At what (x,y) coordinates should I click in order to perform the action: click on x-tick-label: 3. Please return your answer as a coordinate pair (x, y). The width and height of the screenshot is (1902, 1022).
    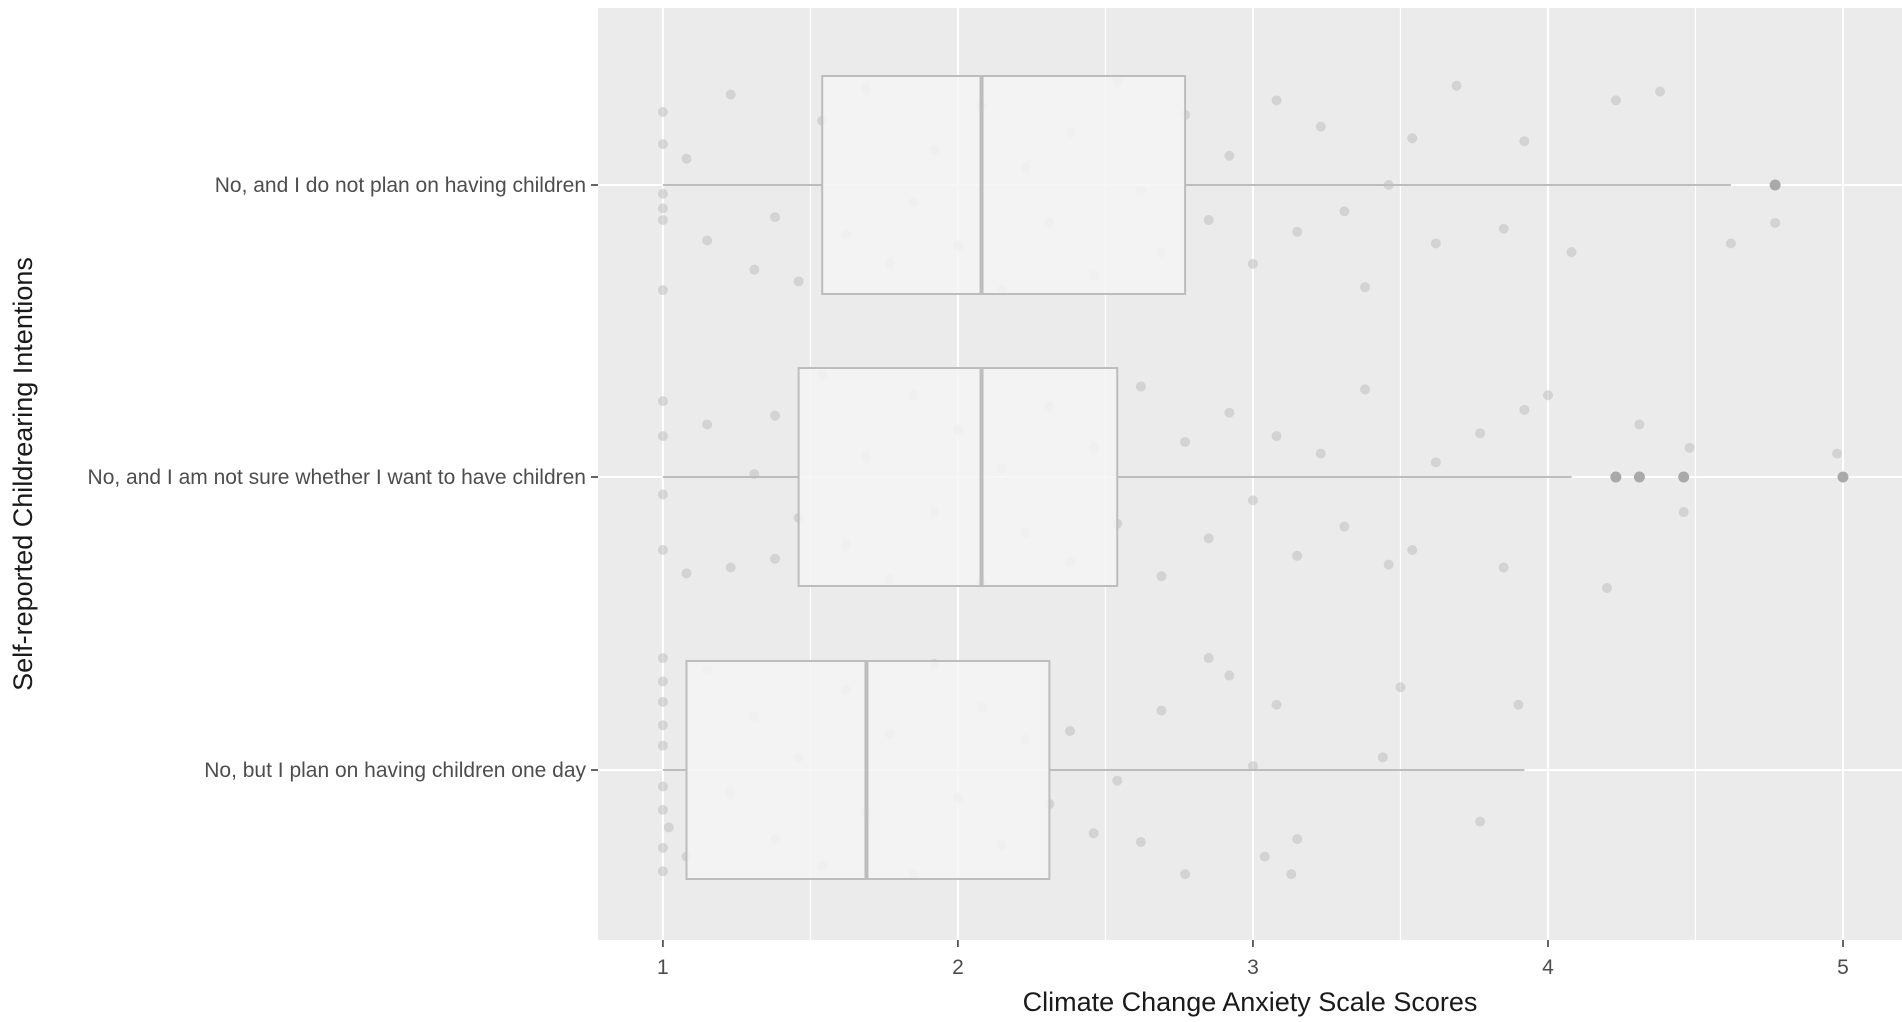
    Looking at the image, I should click on (1253, 967).